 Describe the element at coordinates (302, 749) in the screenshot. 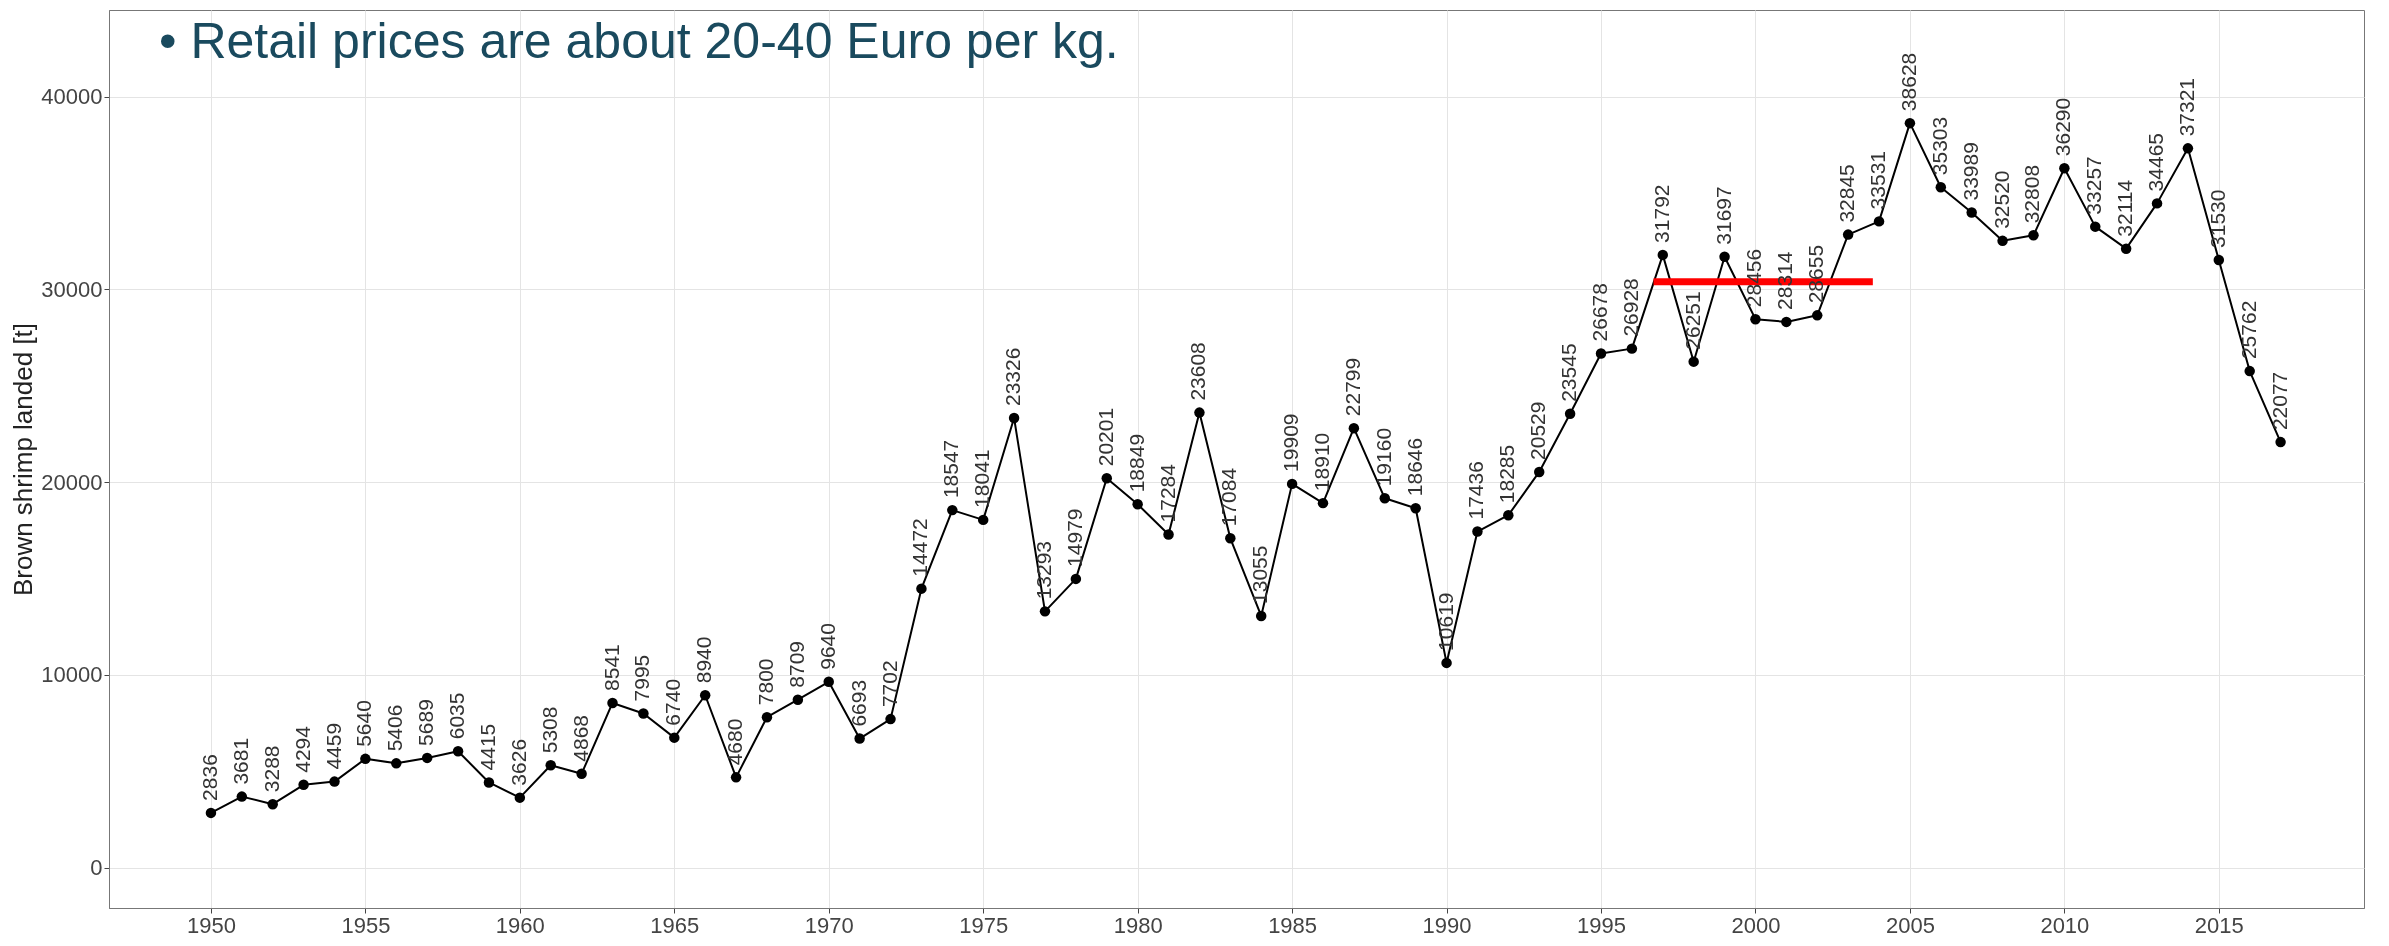

I see `data-label: 4294` at that location.